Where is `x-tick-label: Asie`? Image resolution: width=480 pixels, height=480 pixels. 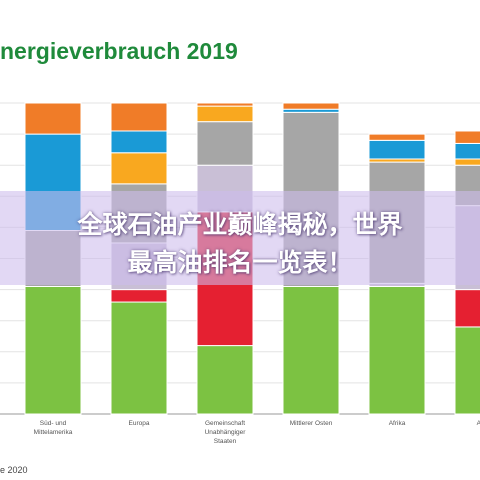 x-tick-label: Asie is located at coordinates (478, 423).